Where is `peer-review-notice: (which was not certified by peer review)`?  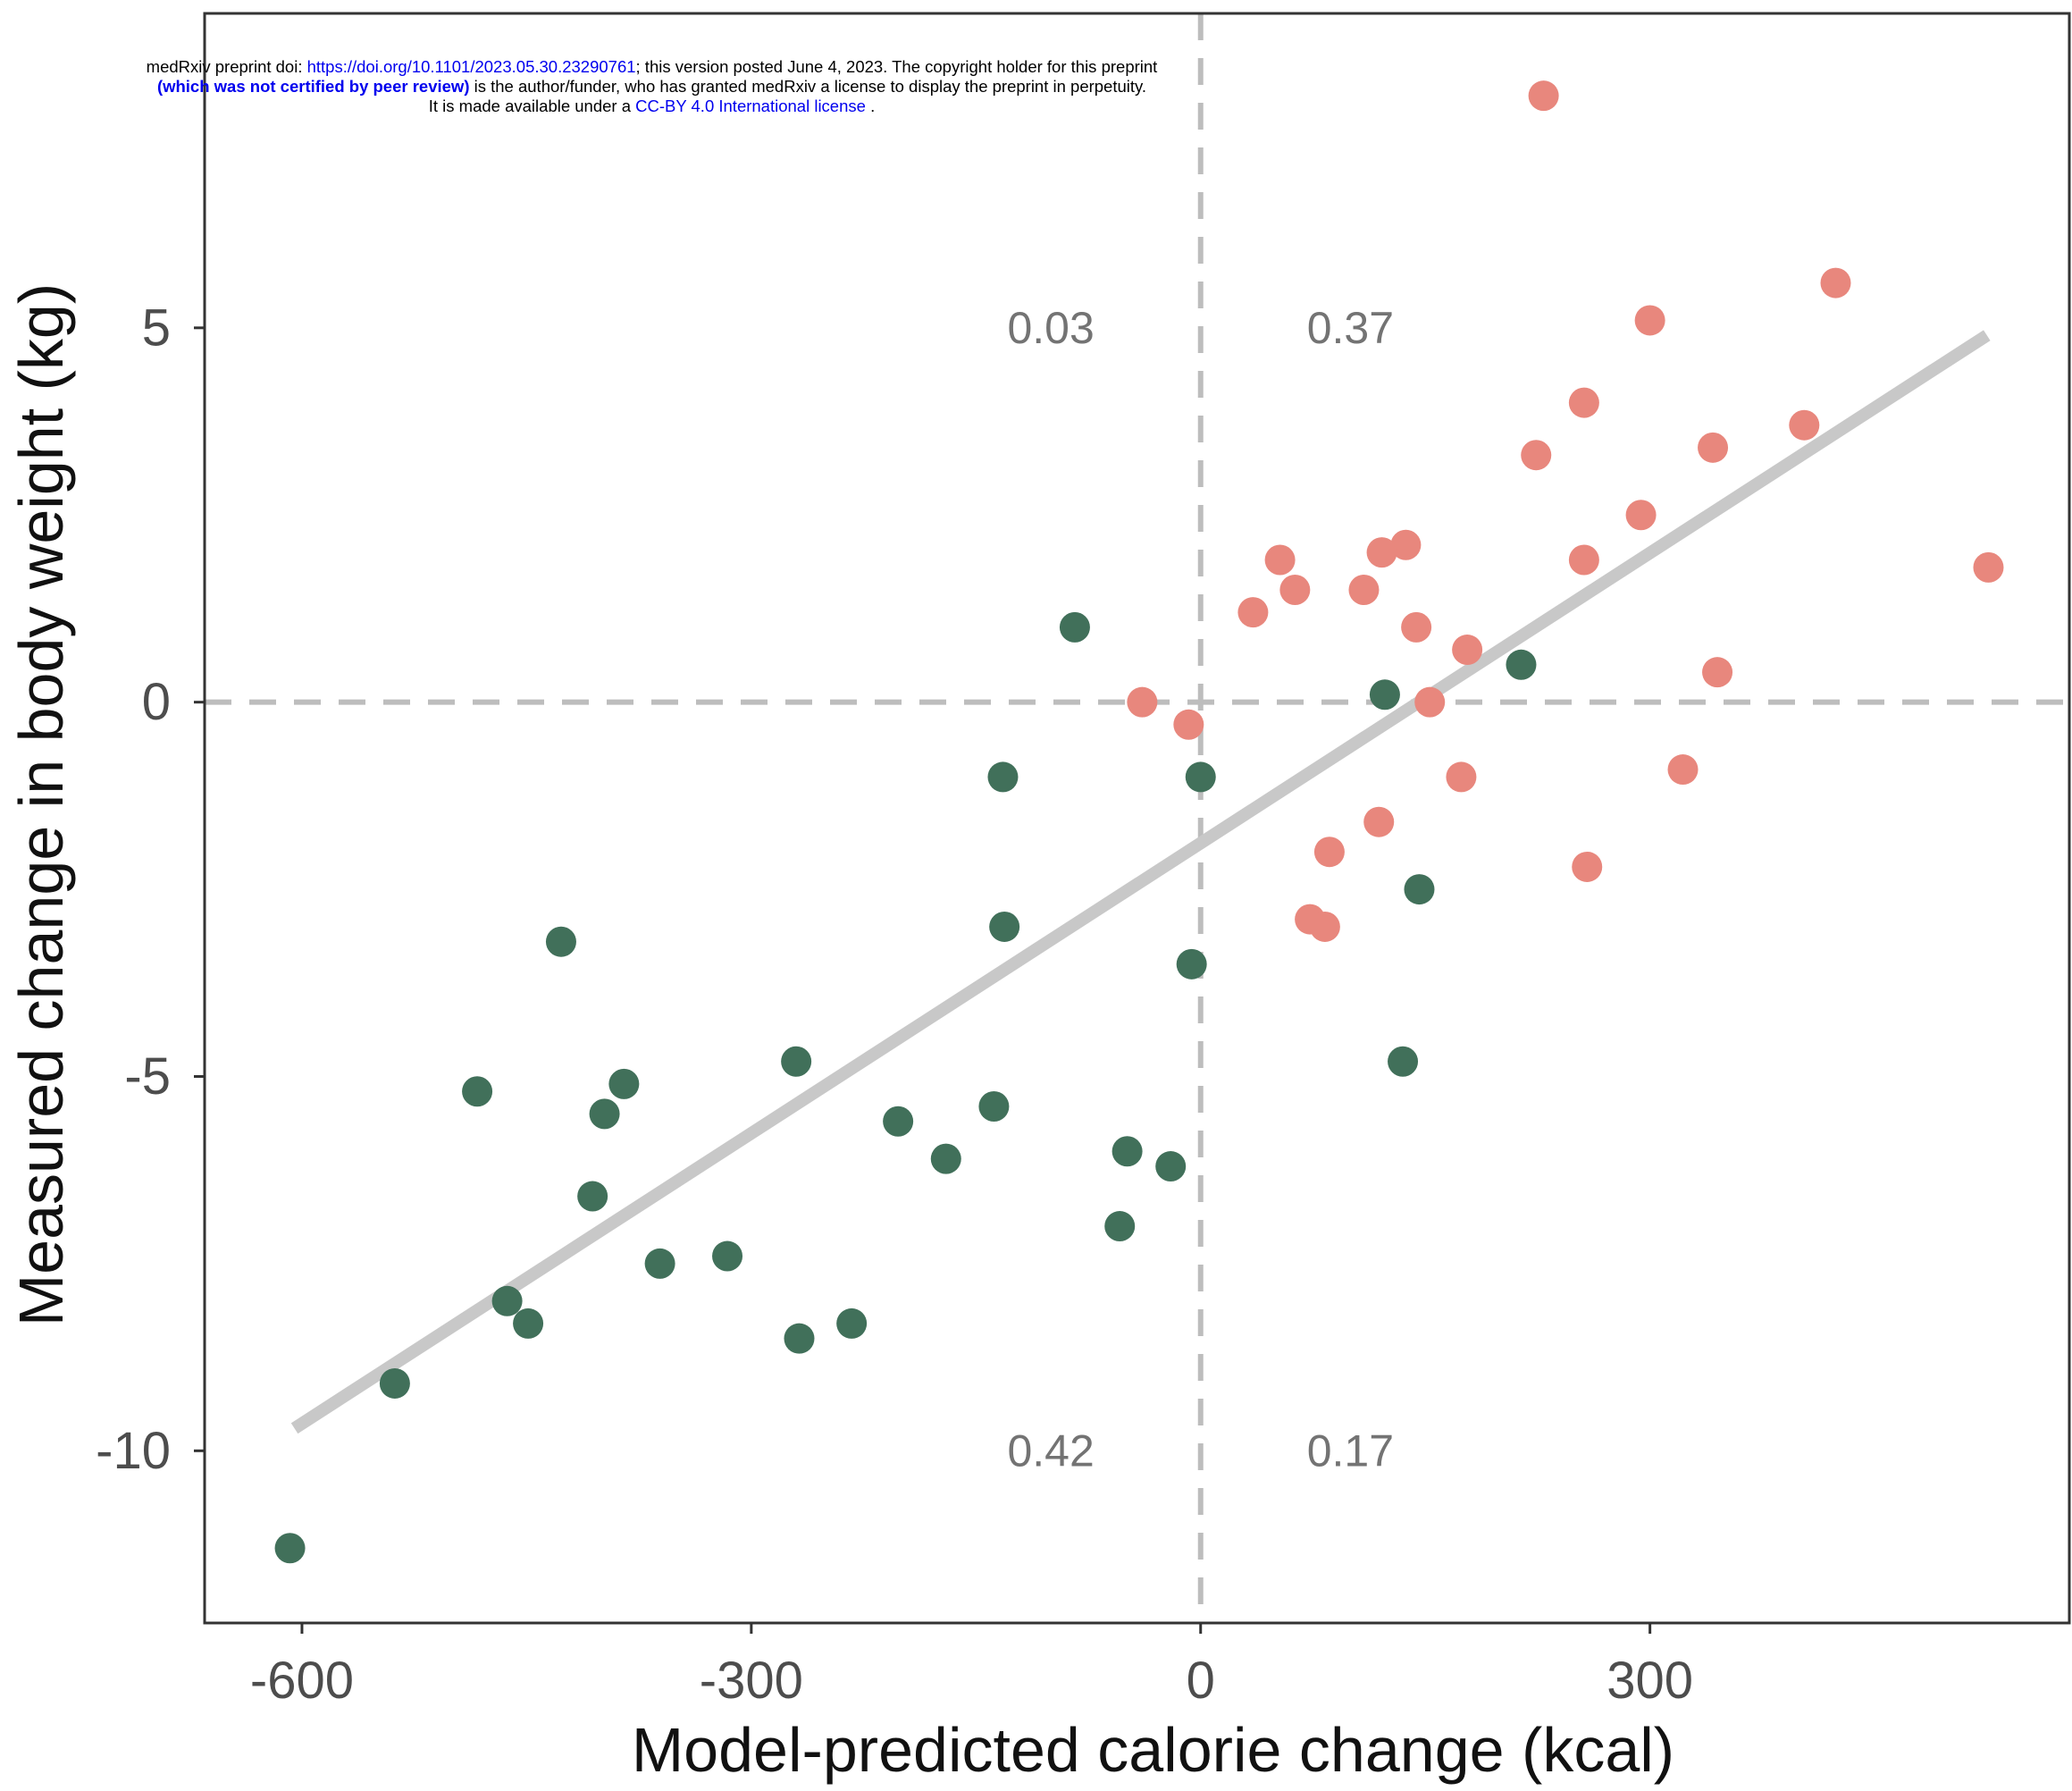 peer-review-notice: (which was not certified by peer review) is located at coordinates (313, 86).